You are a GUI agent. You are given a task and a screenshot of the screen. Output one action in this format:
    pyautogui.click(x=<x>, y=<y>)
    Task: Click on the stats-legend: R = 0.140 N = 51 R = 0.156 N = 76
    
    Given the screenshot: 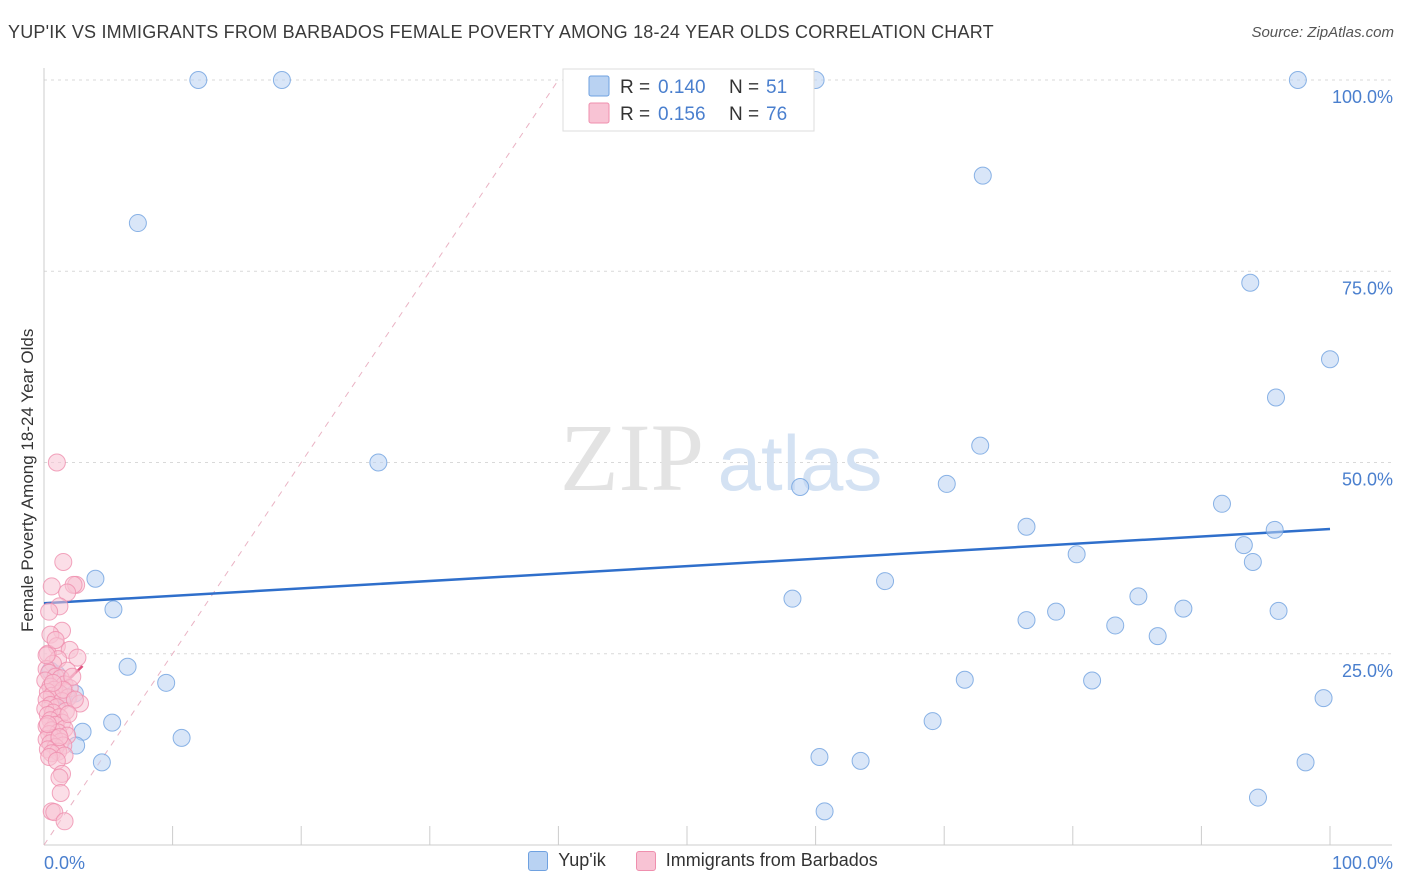 What is the action you would take?
    pyautogui.click(x=688, y=100)
    